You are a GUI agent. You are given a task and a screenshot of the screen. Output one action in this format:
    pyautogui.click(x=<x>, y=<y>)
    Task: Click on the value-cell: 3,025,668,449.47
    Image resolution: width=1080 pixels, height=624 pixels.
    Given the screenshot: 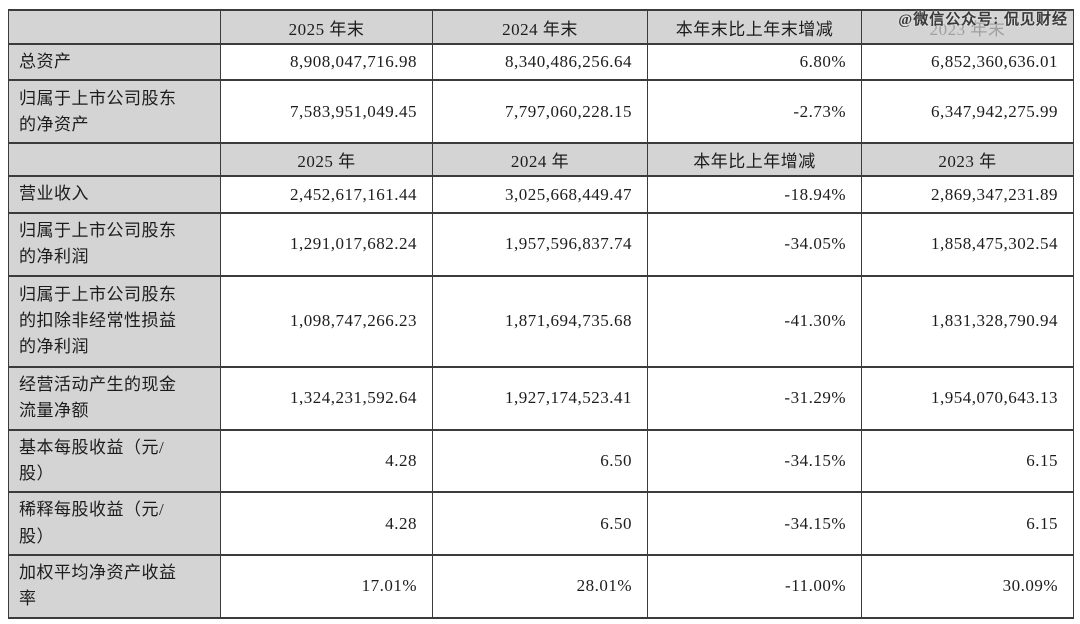 What is the action you would take?
    pyautogui.click(x=540, y=194)
    